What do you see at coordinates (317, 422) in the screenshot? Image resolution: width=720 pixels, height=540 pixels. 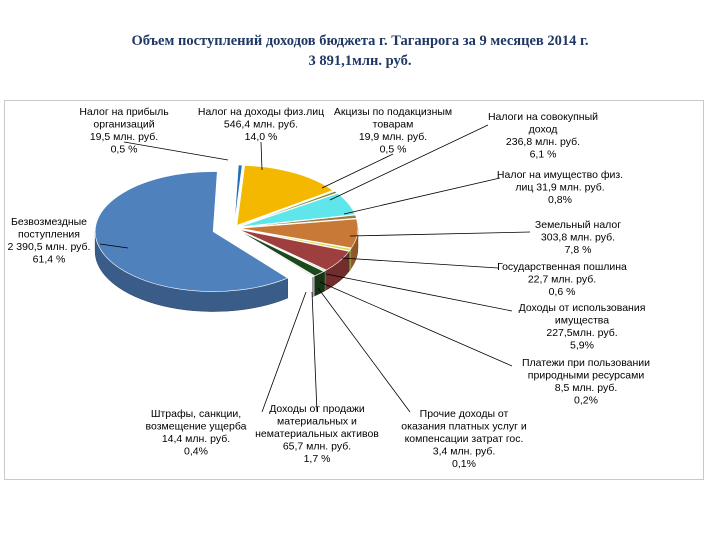 I see `slice-label-line: материальных и` at bounding box center [317, 422].